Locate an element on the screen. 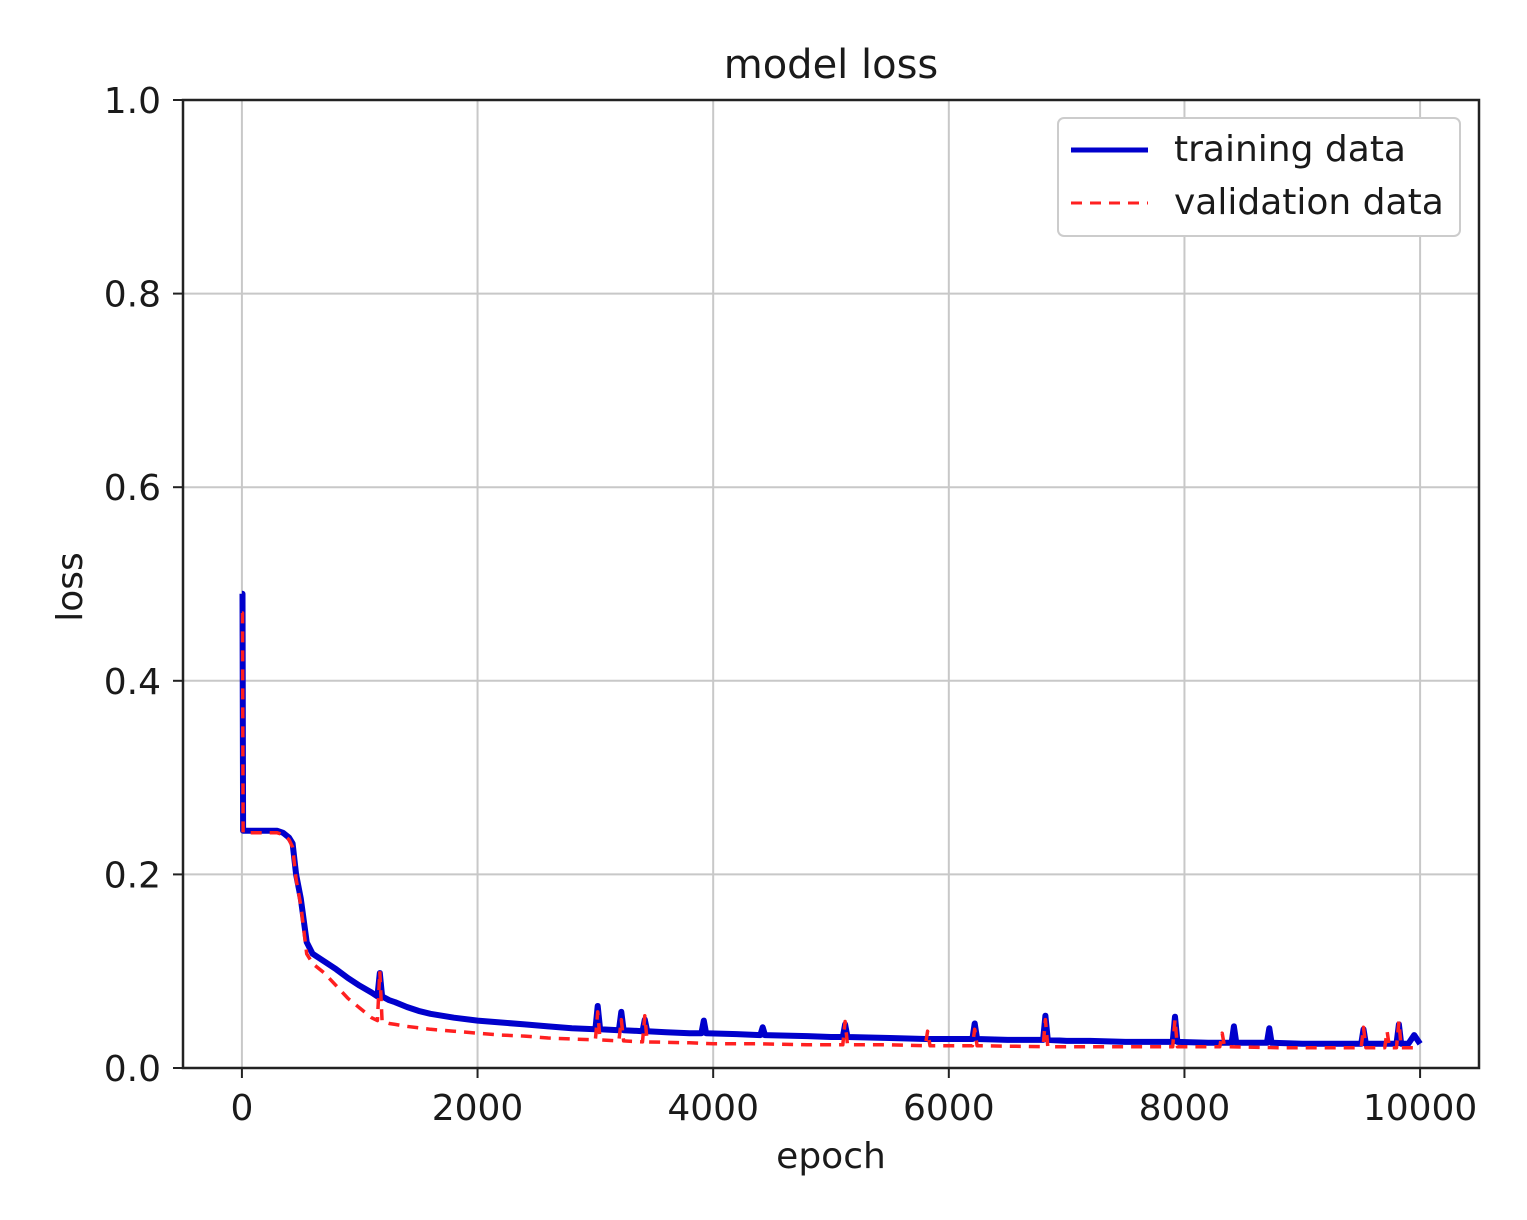  x-tick-label: 10000 is located at coordinates (1420, 1108).